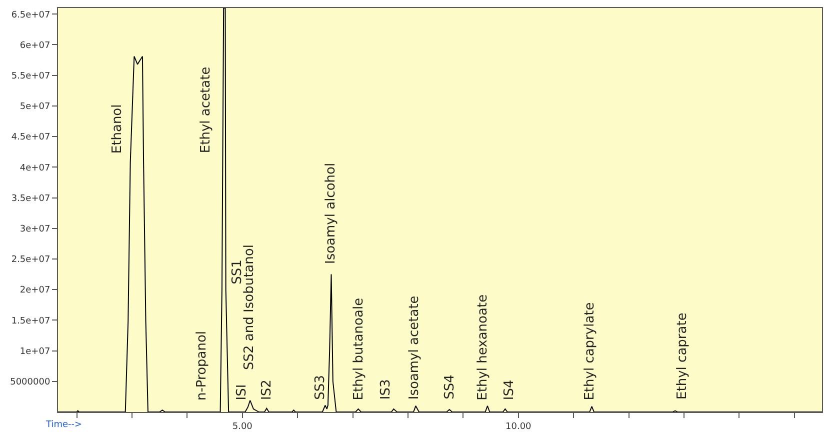 This screenshot has height=439, width=836. I want to click on annotation: Ethyl butanoale, so click(358, 349).